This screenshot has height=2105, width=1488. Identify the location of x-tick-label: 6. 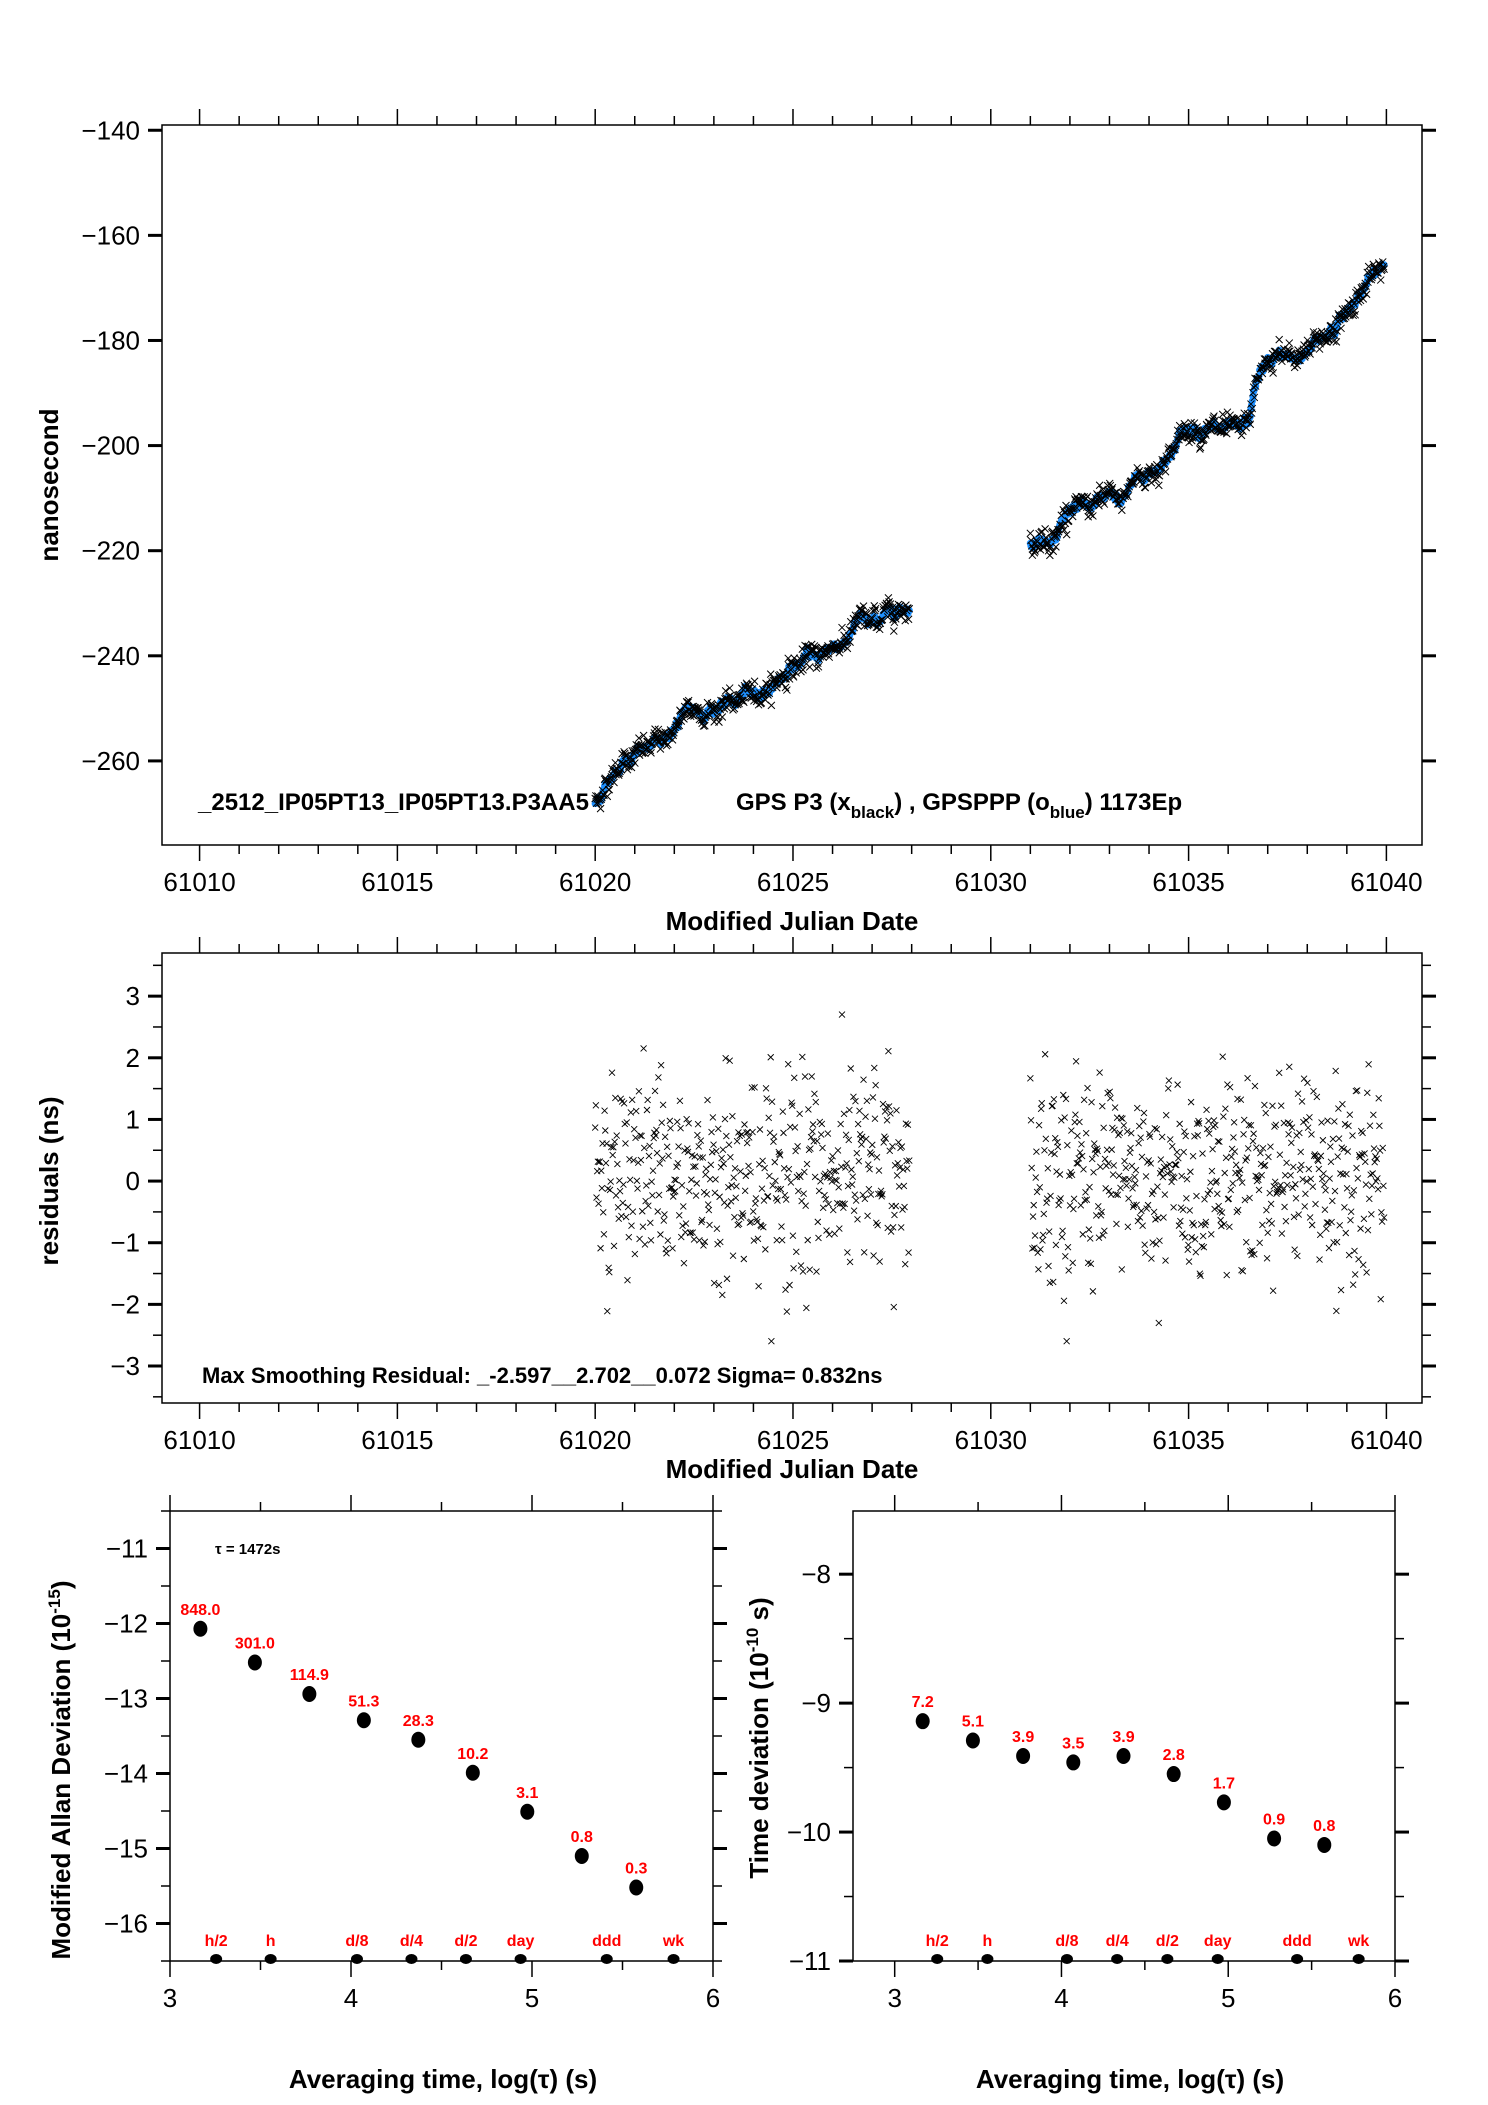
(1395, 1998).